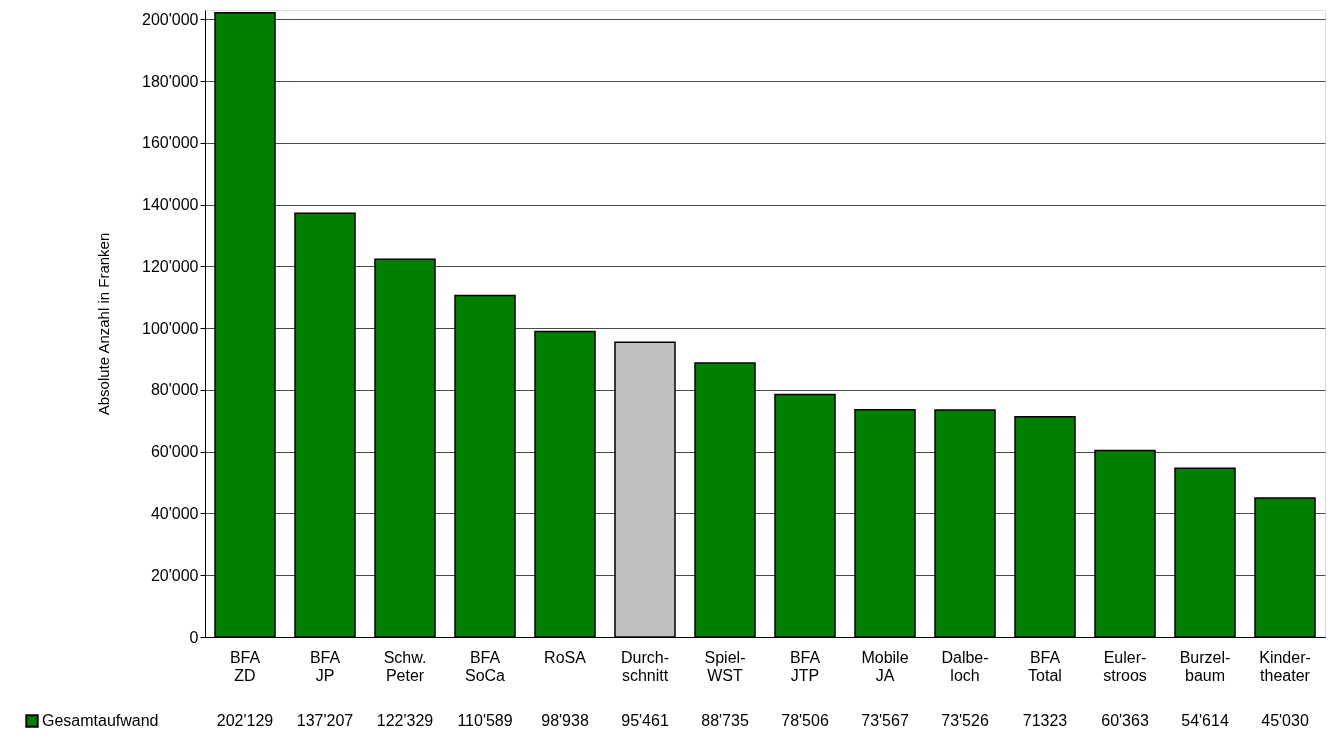  I want to click on data-label: 95'461, so click(645, 720).